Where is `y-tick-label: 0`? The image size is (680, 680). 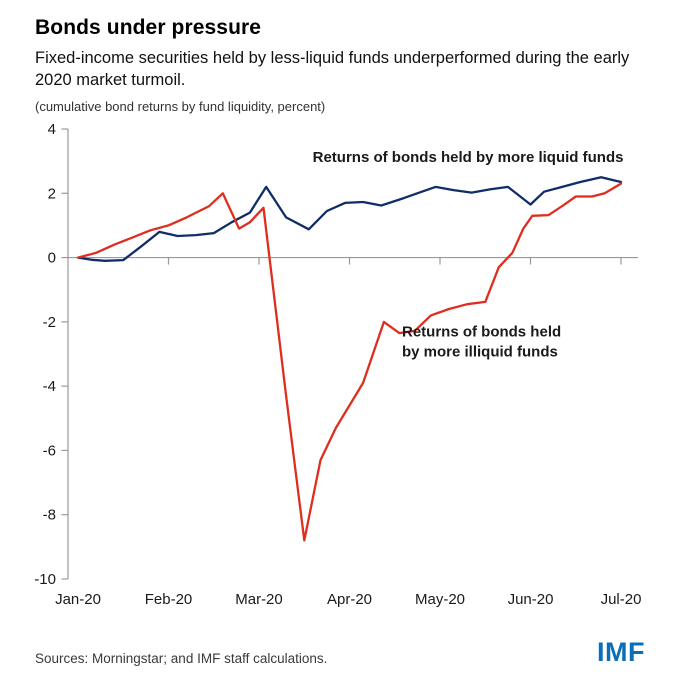
y-tick-label: 0 is located at coordinates (52, 257).